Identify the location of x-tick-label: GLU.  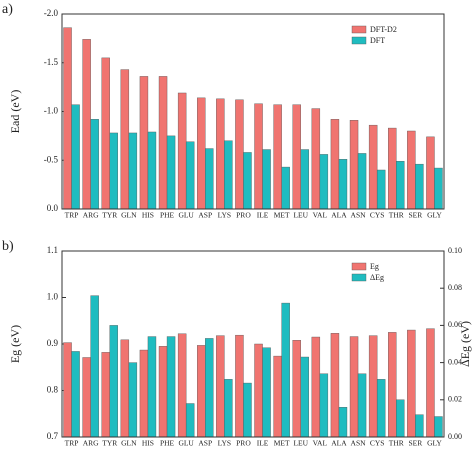
(186, 215).